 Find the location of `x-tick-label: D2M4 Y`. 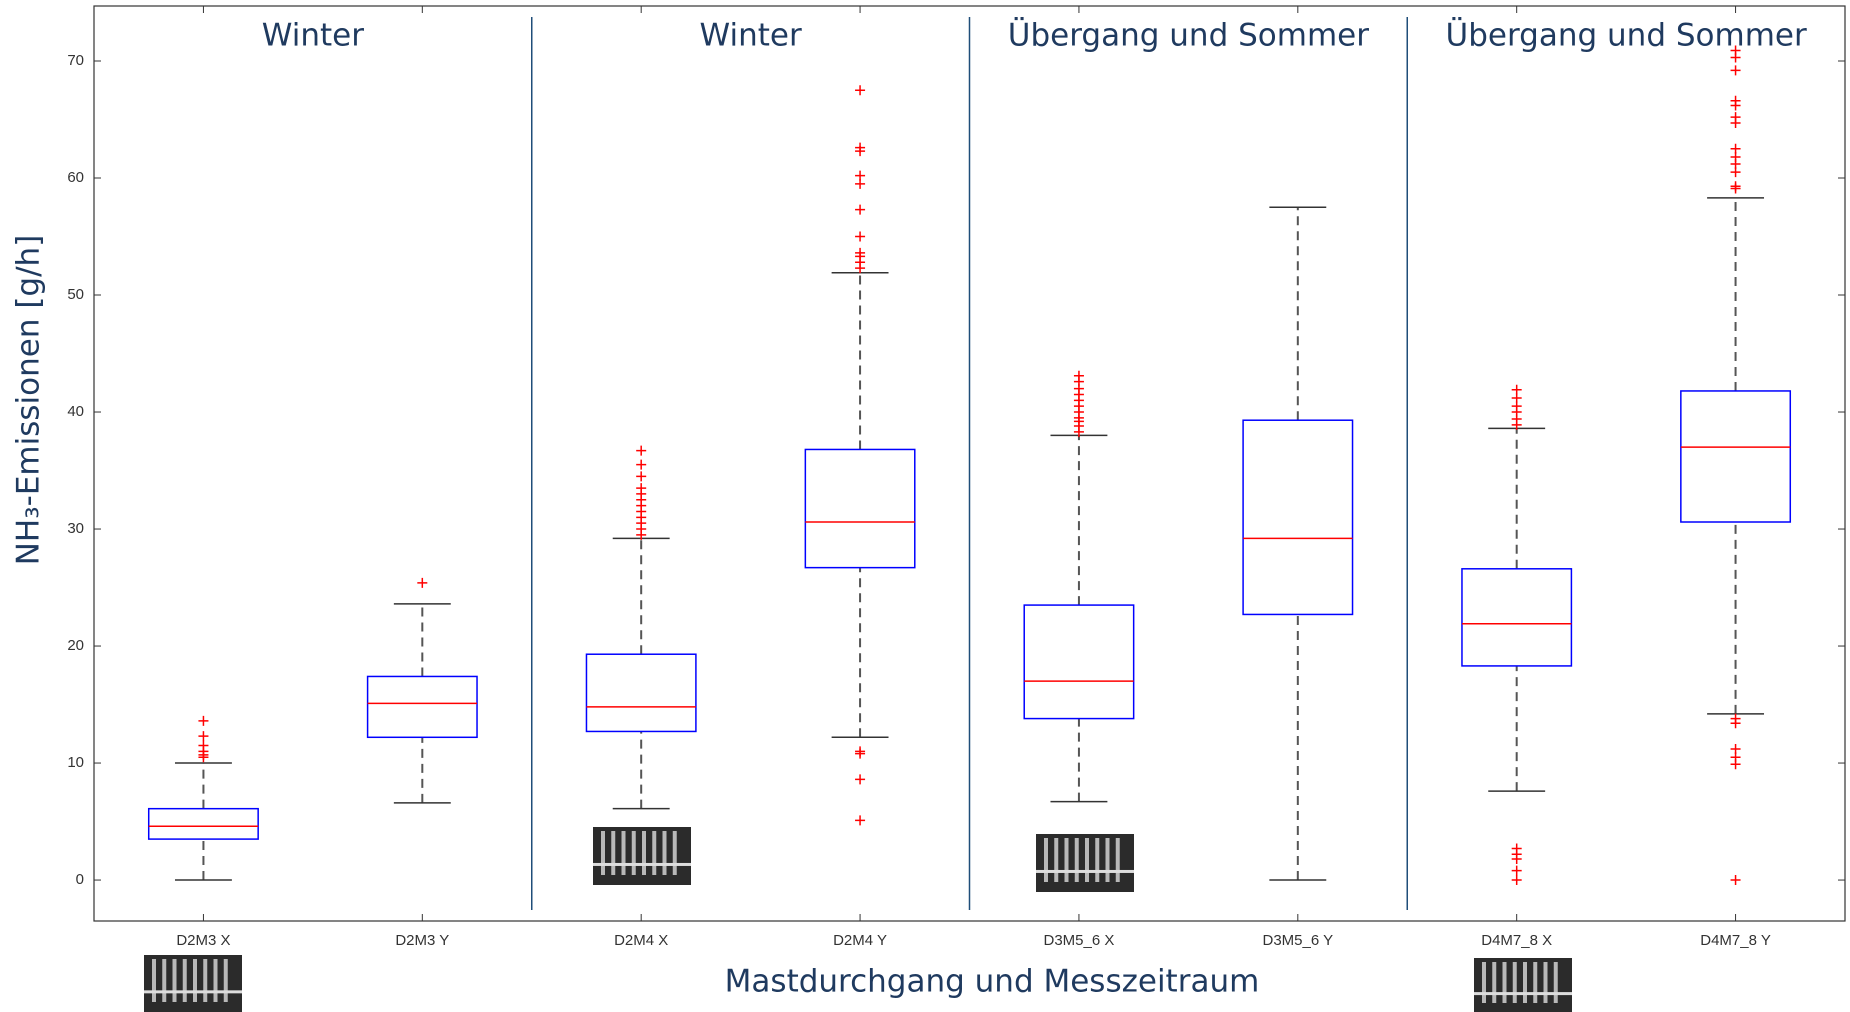

x-tick-label: D2M4 Y is located at coordinates (860, 940).